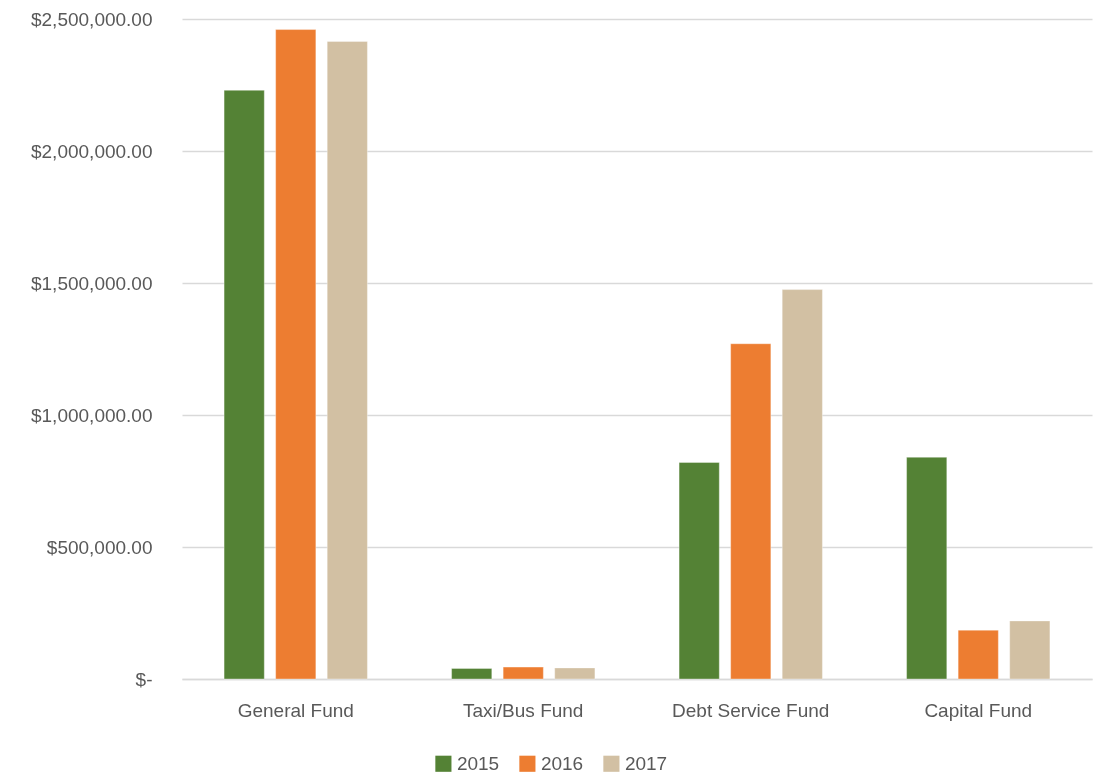 The image size is (1094, 773). I want to click on legend-label: 2015, so click(478, 762).